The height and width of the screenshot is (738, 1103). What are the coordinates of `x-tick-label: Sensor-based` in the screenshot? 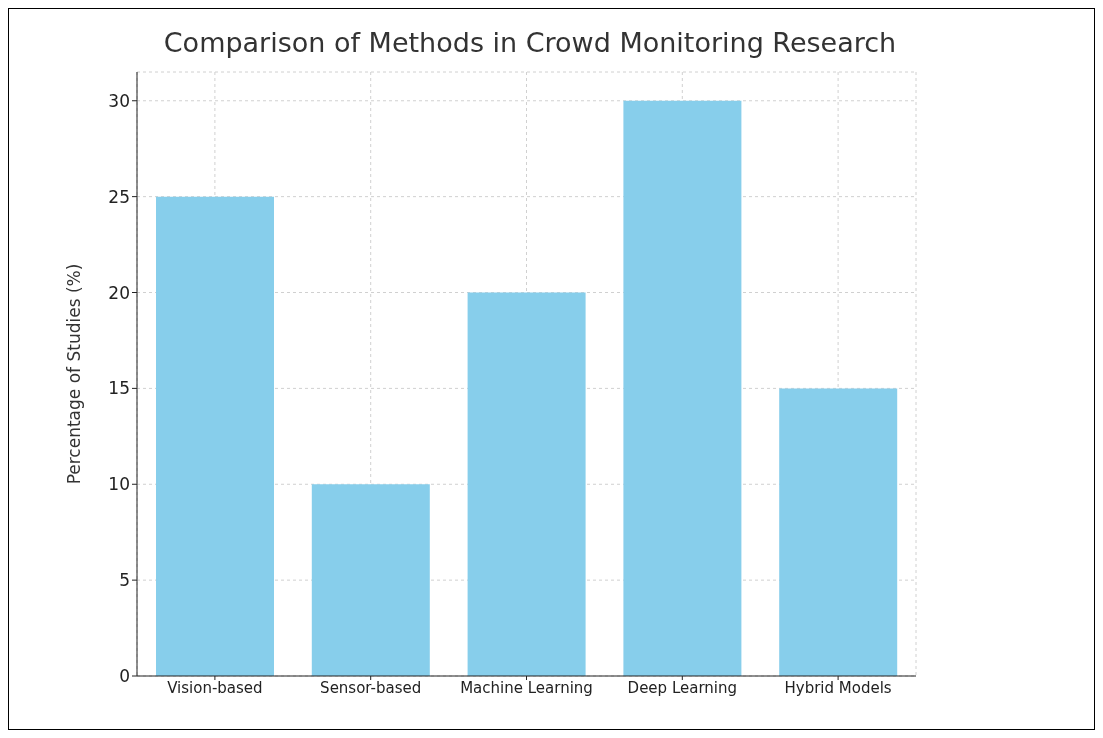 It's located at (371, 687).